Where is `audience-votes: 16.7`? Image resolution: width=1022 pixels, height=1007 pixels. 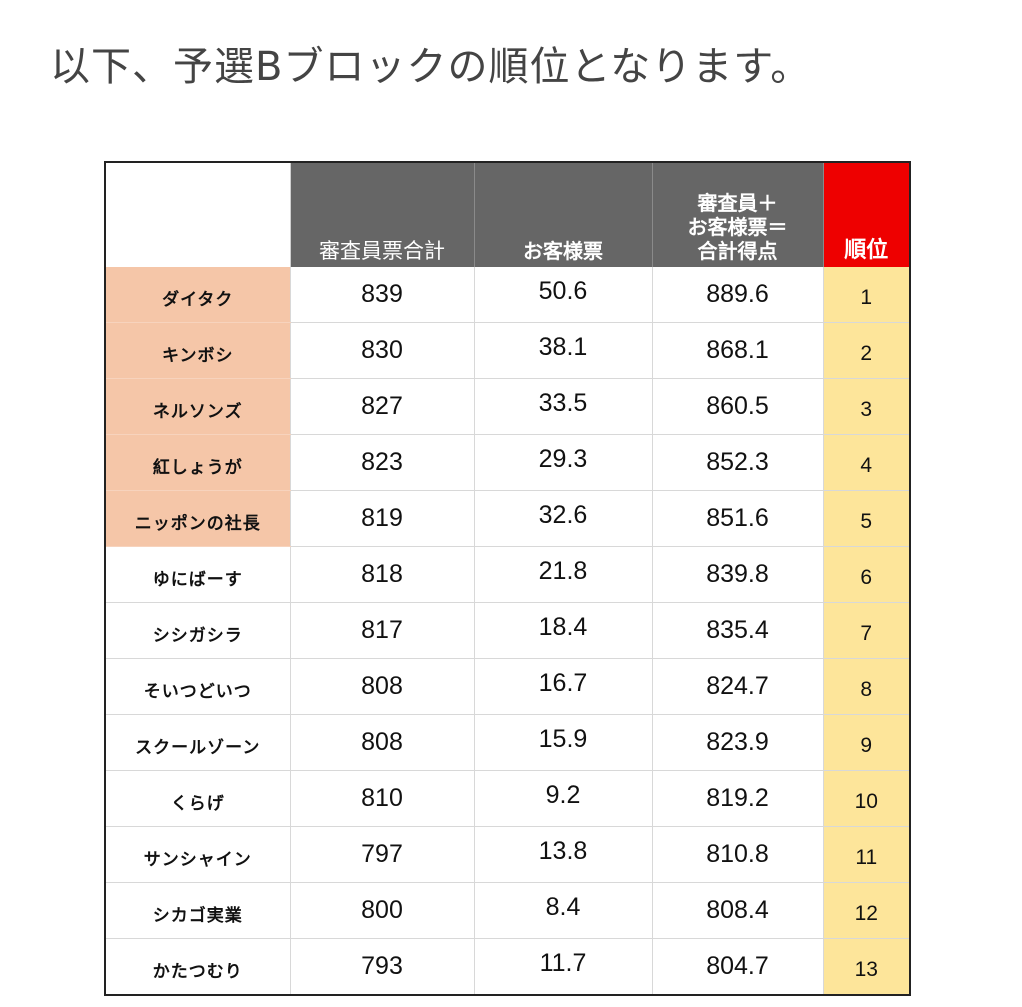 audience-votes: 16.7 is located at coordinates (563, 686).